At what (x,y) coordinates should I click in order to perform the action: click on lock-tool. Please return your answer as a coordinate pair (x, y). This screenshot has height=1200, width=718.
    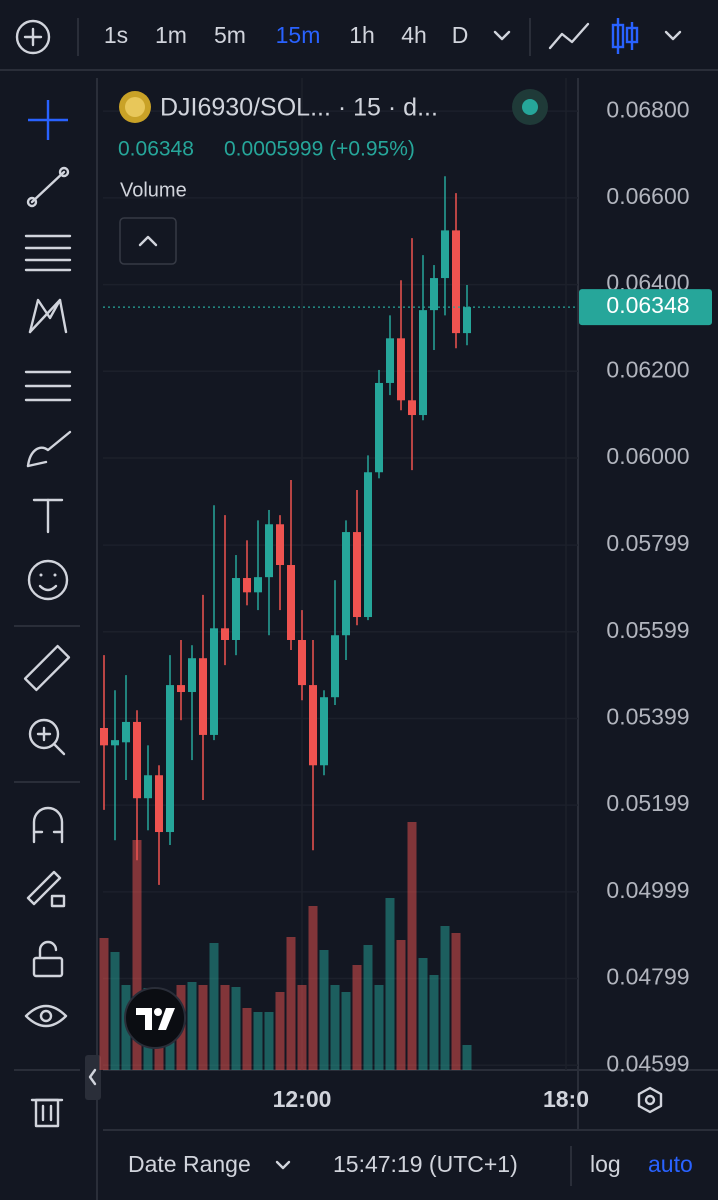
    Looking at the image, I should click on (48, 959).